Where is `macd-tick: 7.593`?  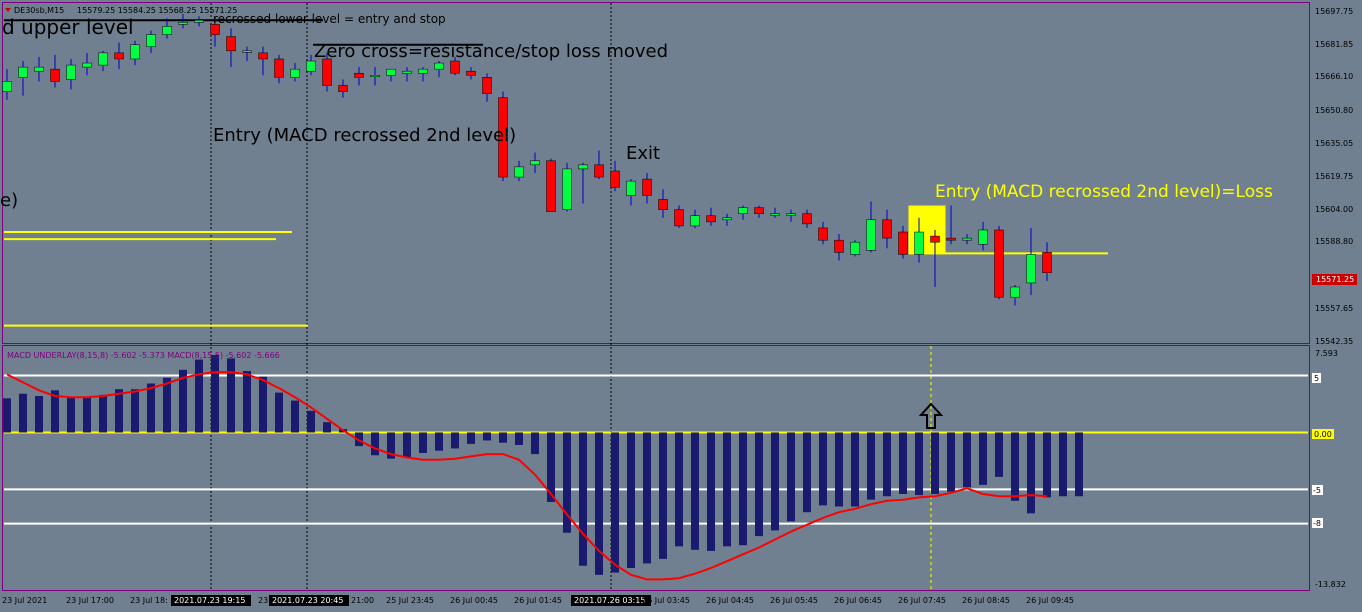 macd-tick: 7.593 is located at coordinates (1326, 353).